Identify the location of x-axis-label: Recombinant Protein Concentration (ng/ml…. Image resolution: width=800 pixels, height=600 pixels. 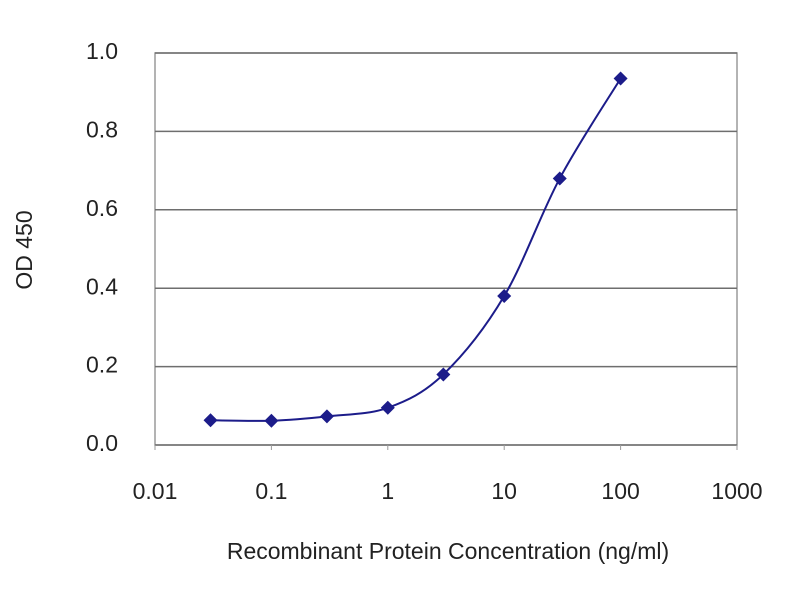
(448, 551).